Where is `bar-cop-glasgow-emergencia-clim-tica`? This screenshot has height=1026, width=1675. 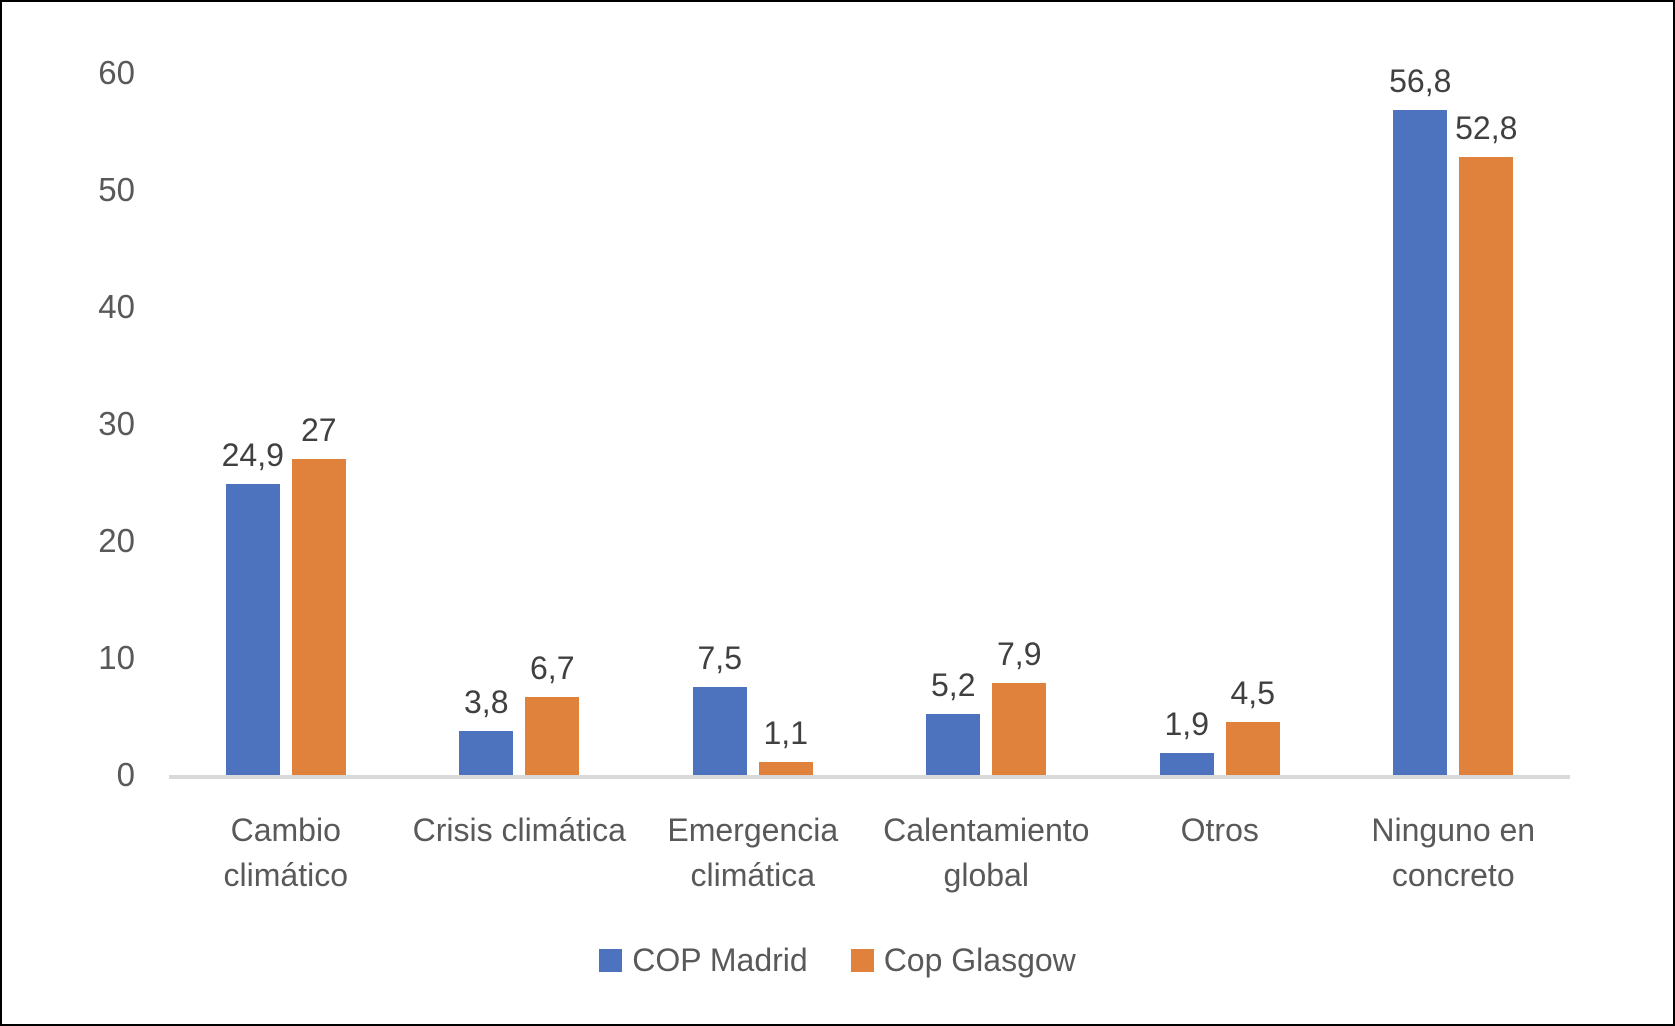
bar-cop-glasgow-emergencia-clim-tica is located at coordinates (785, 768).